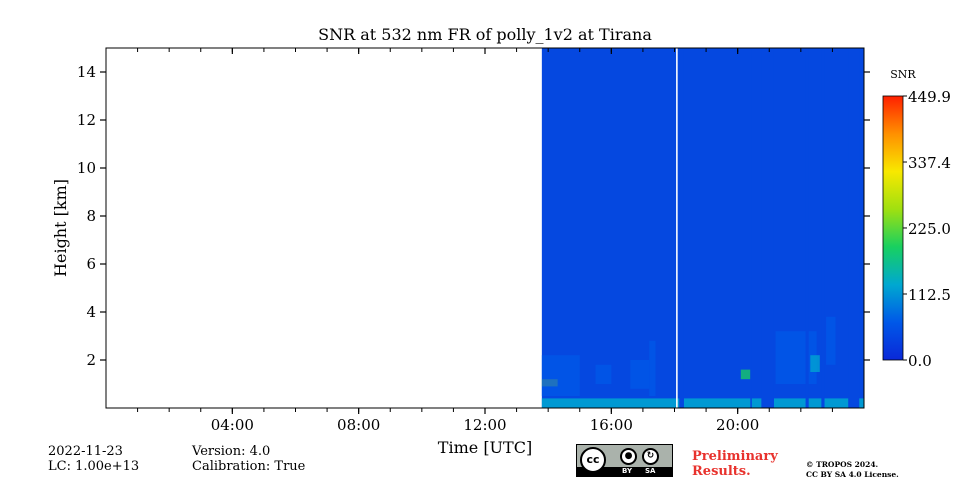  I want to click on y-tick-label: 8, so click(91, 216).